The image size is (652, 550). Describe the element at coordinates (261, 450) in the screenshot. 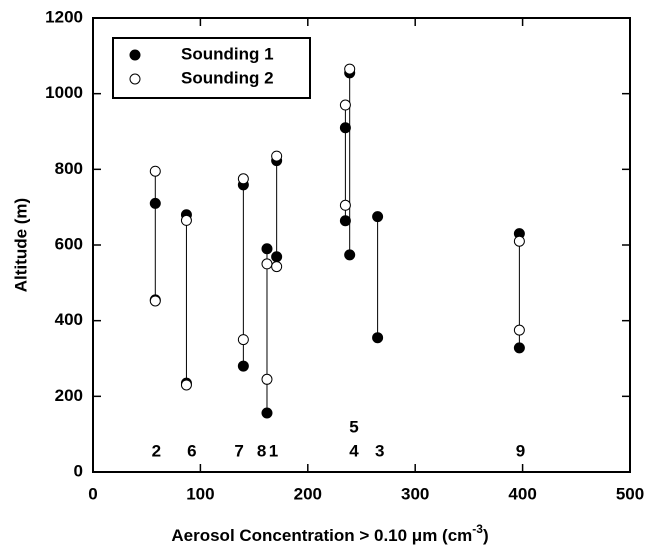

I see `site-label: 8` at that location.